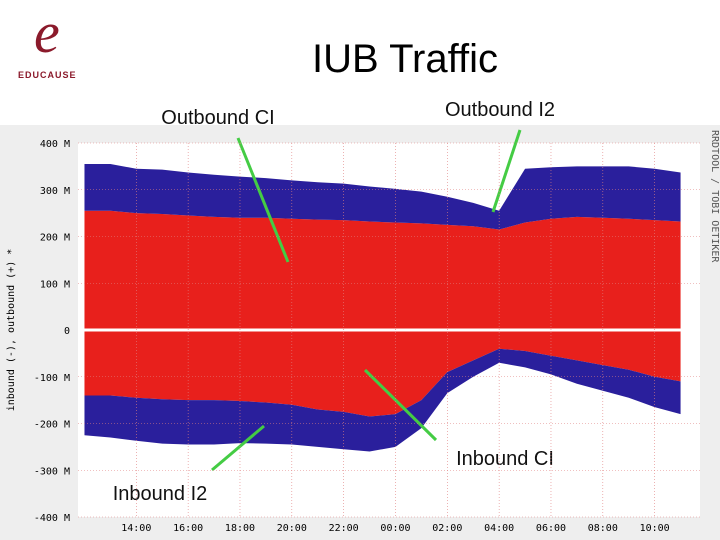 This screenshot has width=720, height=540. Describe the element at coordinates (52, 471) in the screenshot. I see `y-tick-label: -300 M` at that location.